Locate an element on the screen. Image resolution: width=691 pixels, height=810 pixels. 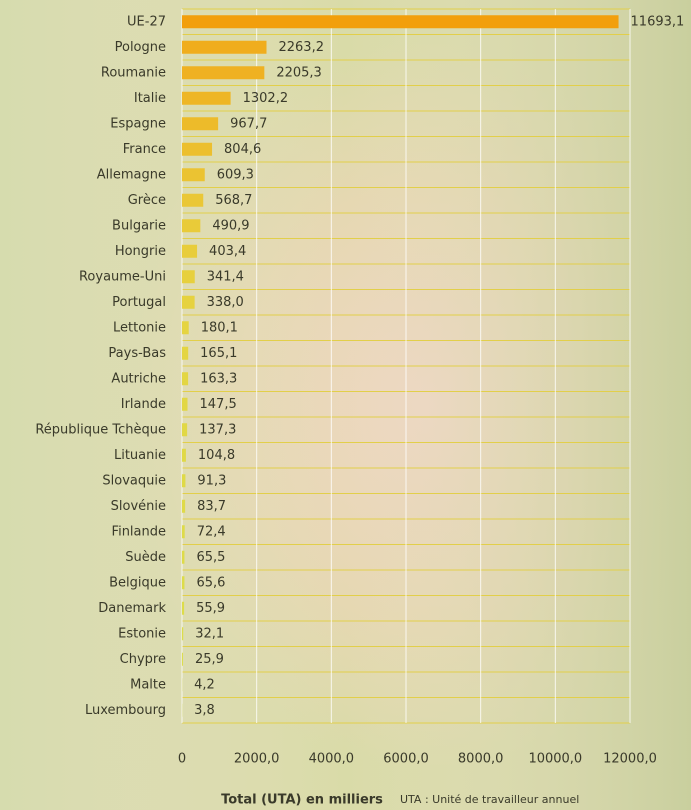
y-tick-label: Finlande is located at coordinates (139, 531).